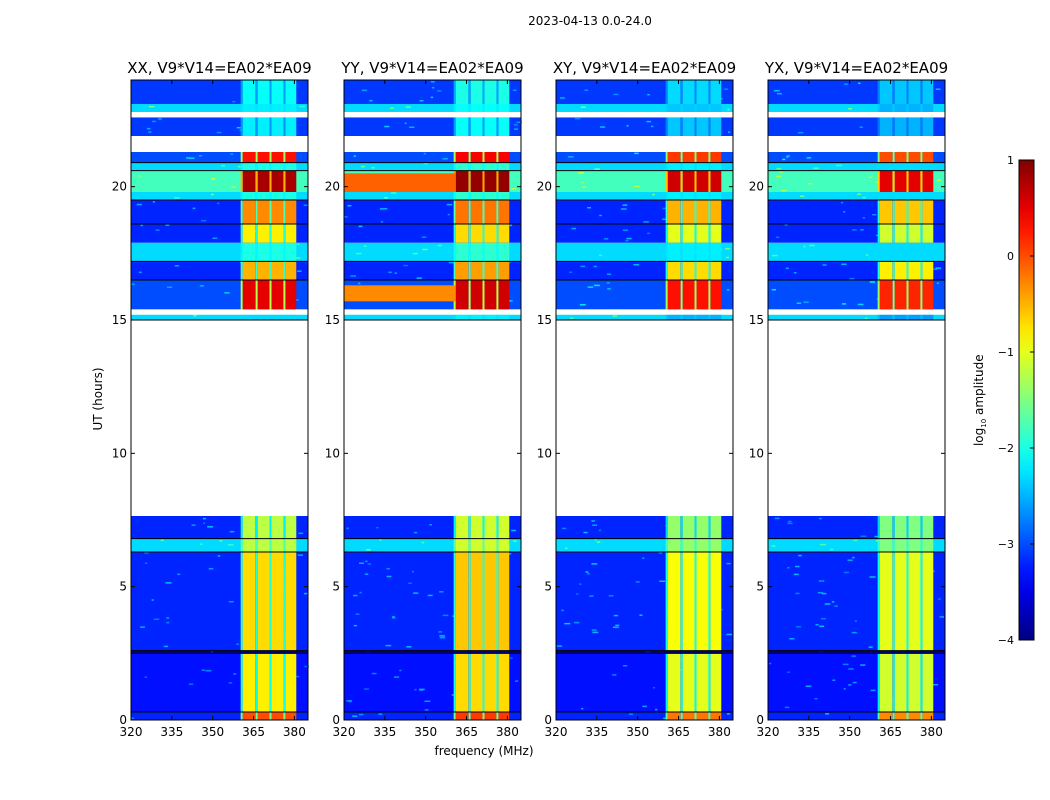 Image resolution: width=1050 pixels, height=800 pixels. What do you see at coordinates (856, 68) in the screenshot?
I see `panel-title: YX, V9*V14=EA02*EA09` at bounding box center [856, 68].